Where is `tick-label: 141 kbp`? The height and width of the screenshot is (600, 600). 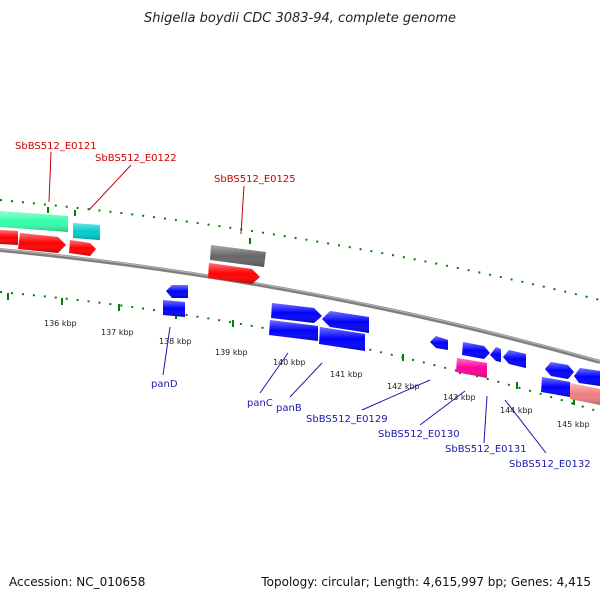 tick-label: 141 kbp is located at coordinates (346, 374).